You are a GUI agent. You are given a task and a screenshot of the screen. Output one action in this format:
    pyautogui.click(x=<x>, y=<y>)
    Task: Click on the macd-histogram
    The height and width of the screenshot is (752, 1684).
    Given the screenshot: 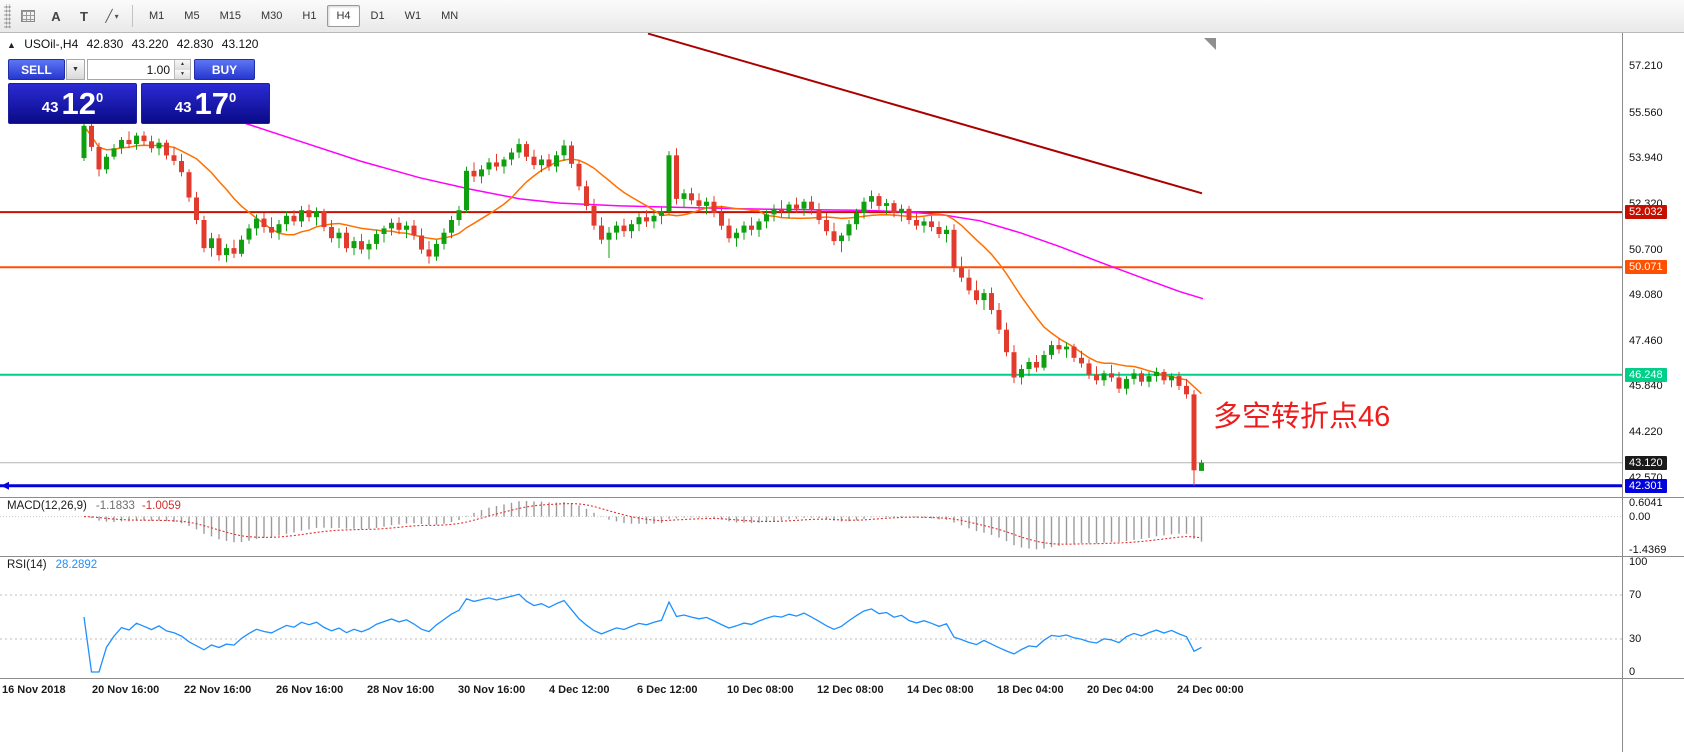 What is the action you would take?
    pyautogui.click(x=646, y=525)
    